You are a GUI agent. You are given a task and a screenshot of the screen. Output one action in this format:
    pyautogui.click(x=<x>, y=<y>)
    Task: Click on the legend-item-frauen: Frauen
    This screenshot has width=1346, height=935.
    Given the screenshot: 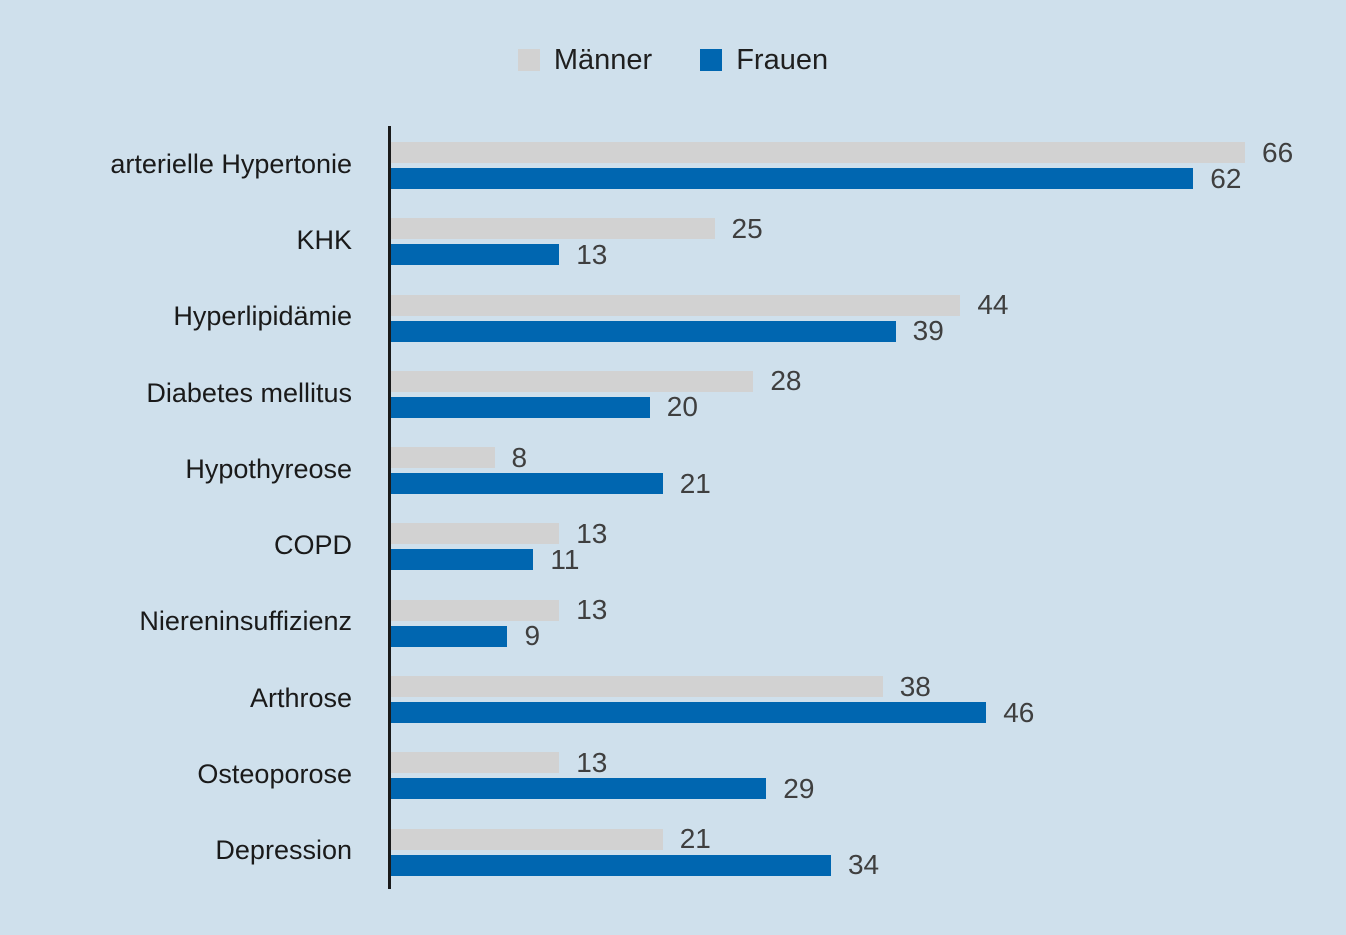 What is the action you would take?
    pyautogui.click(x=764, y=59)
    